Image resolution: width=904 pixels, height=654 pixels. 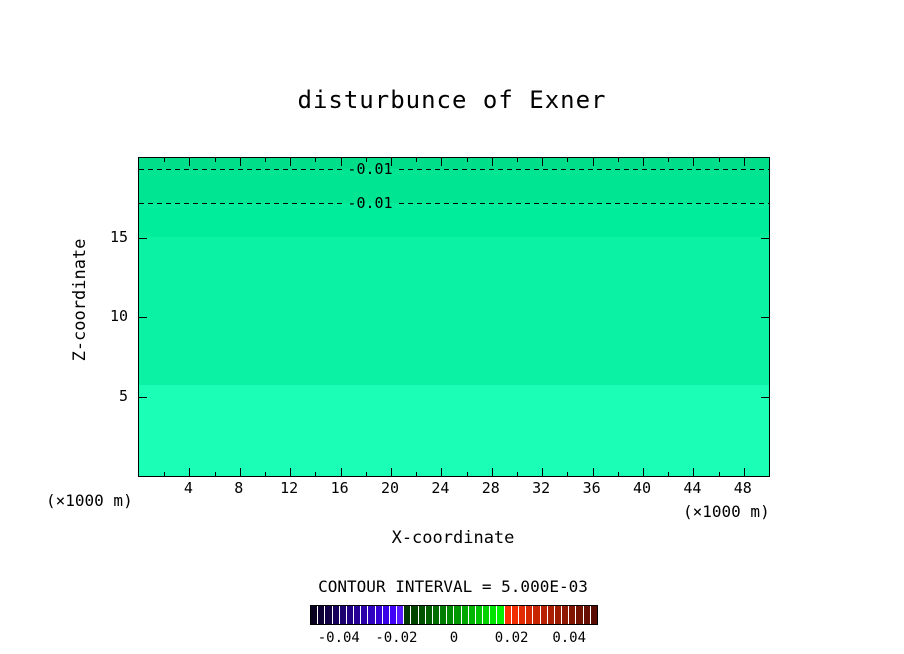 I want to click on x-tick-label: 44, so click(x=692, y=488).